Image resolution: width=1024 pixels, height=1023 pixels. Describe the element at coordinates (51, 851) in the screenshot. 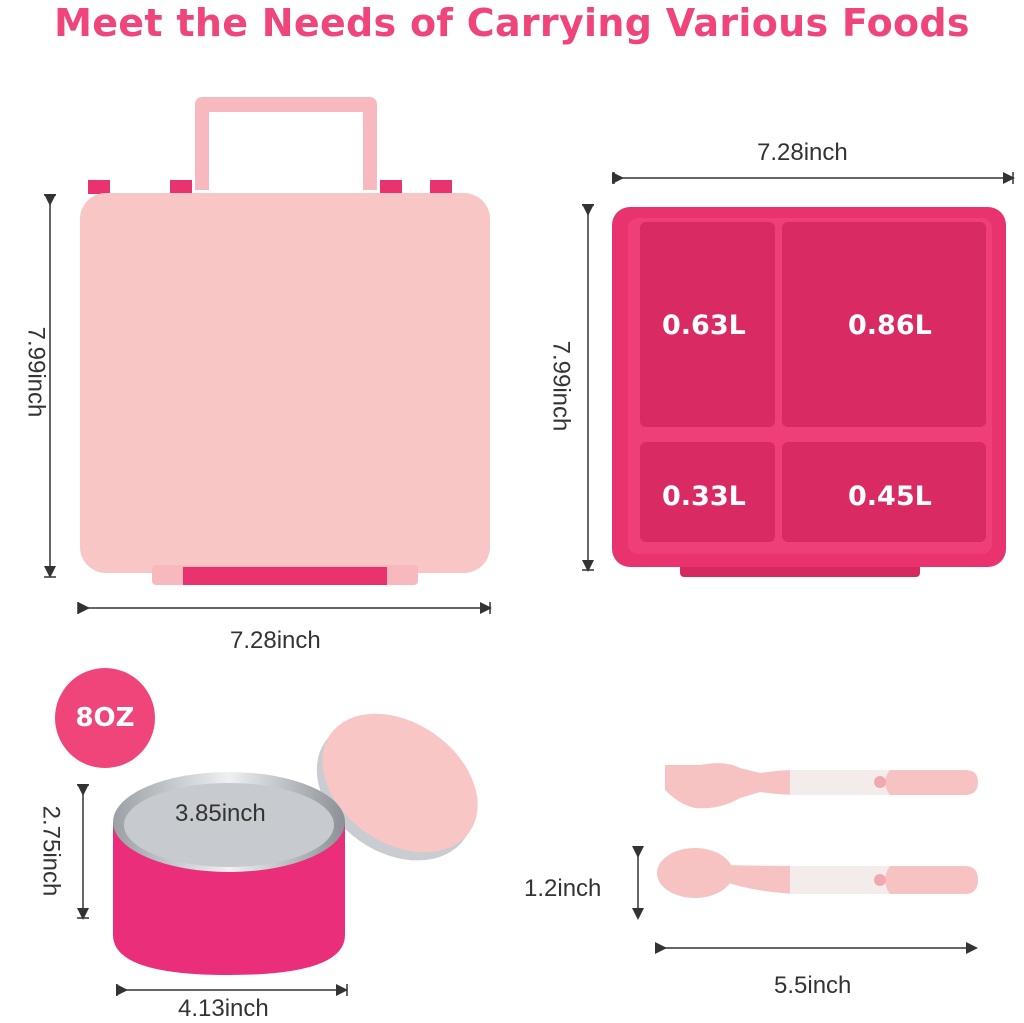

I see `jar-height-label: 2.75inch` at that location.